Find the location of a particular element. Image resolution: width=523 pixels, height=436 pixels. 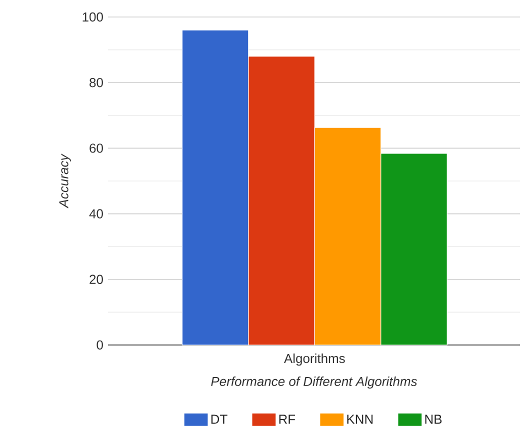

y-tick-label: 60 is located at coordinates (96, 148).